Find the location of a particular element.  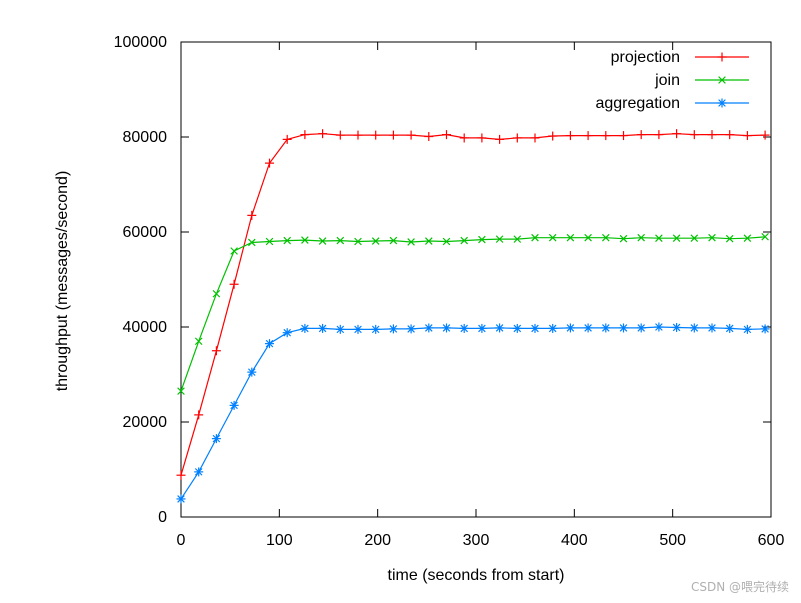

watermark: CSDN @喂完待续 is located at coordinates (739, 587).